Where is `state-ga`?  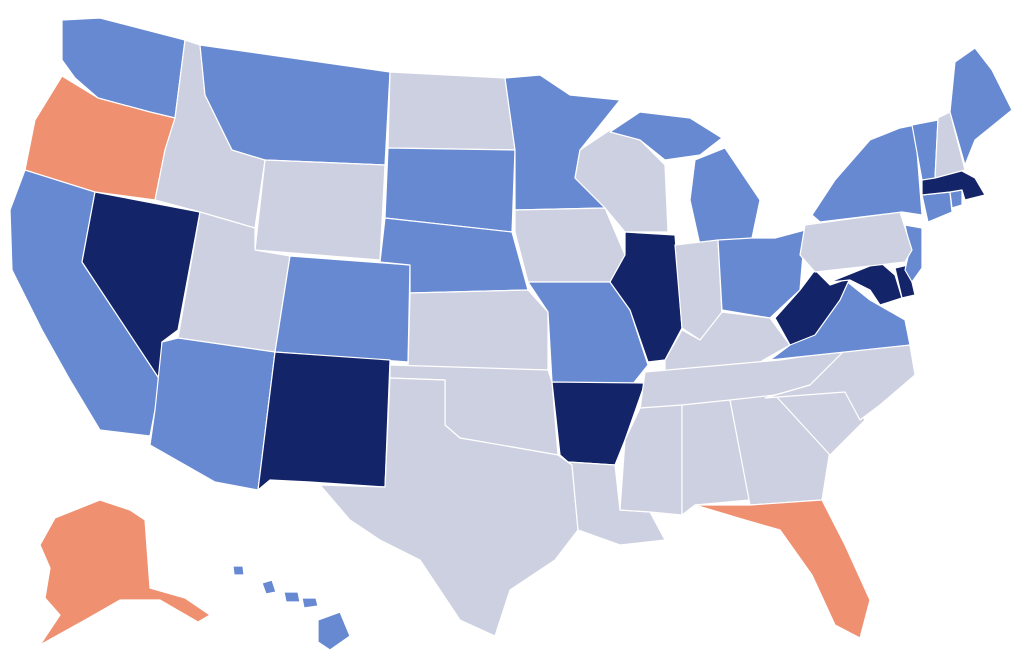 state-ga is located at coordinates (780, 450).